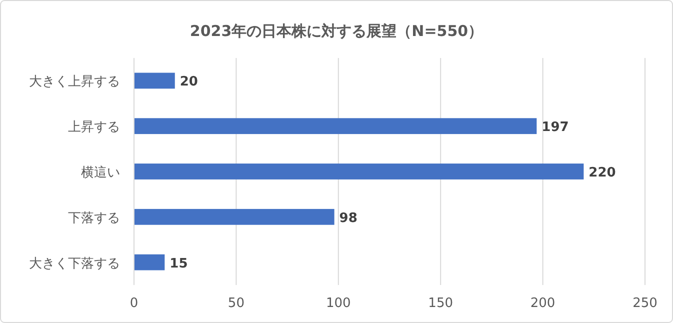 Image resolution: width=673 pixels, height=323 pixels. I want to click on x-tick-label: 0, so click(134, 303).